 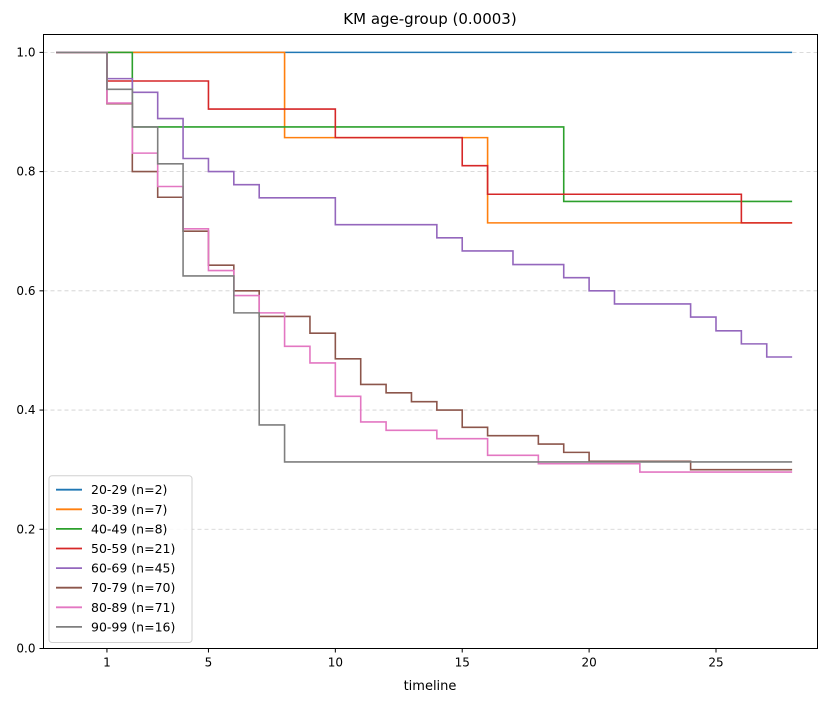 I want to click on legend-label-4: 60-69 (n=45), so click(x=133, y=568).